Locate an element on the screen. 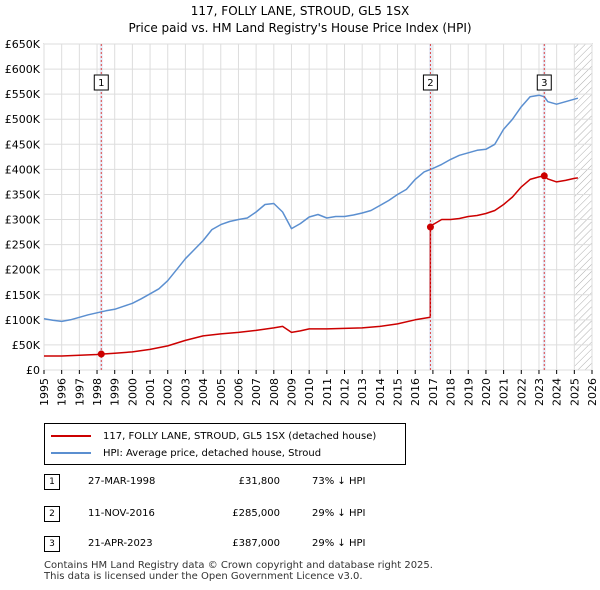  x-tick-label: 2026 is located at coordinates (592, 392).